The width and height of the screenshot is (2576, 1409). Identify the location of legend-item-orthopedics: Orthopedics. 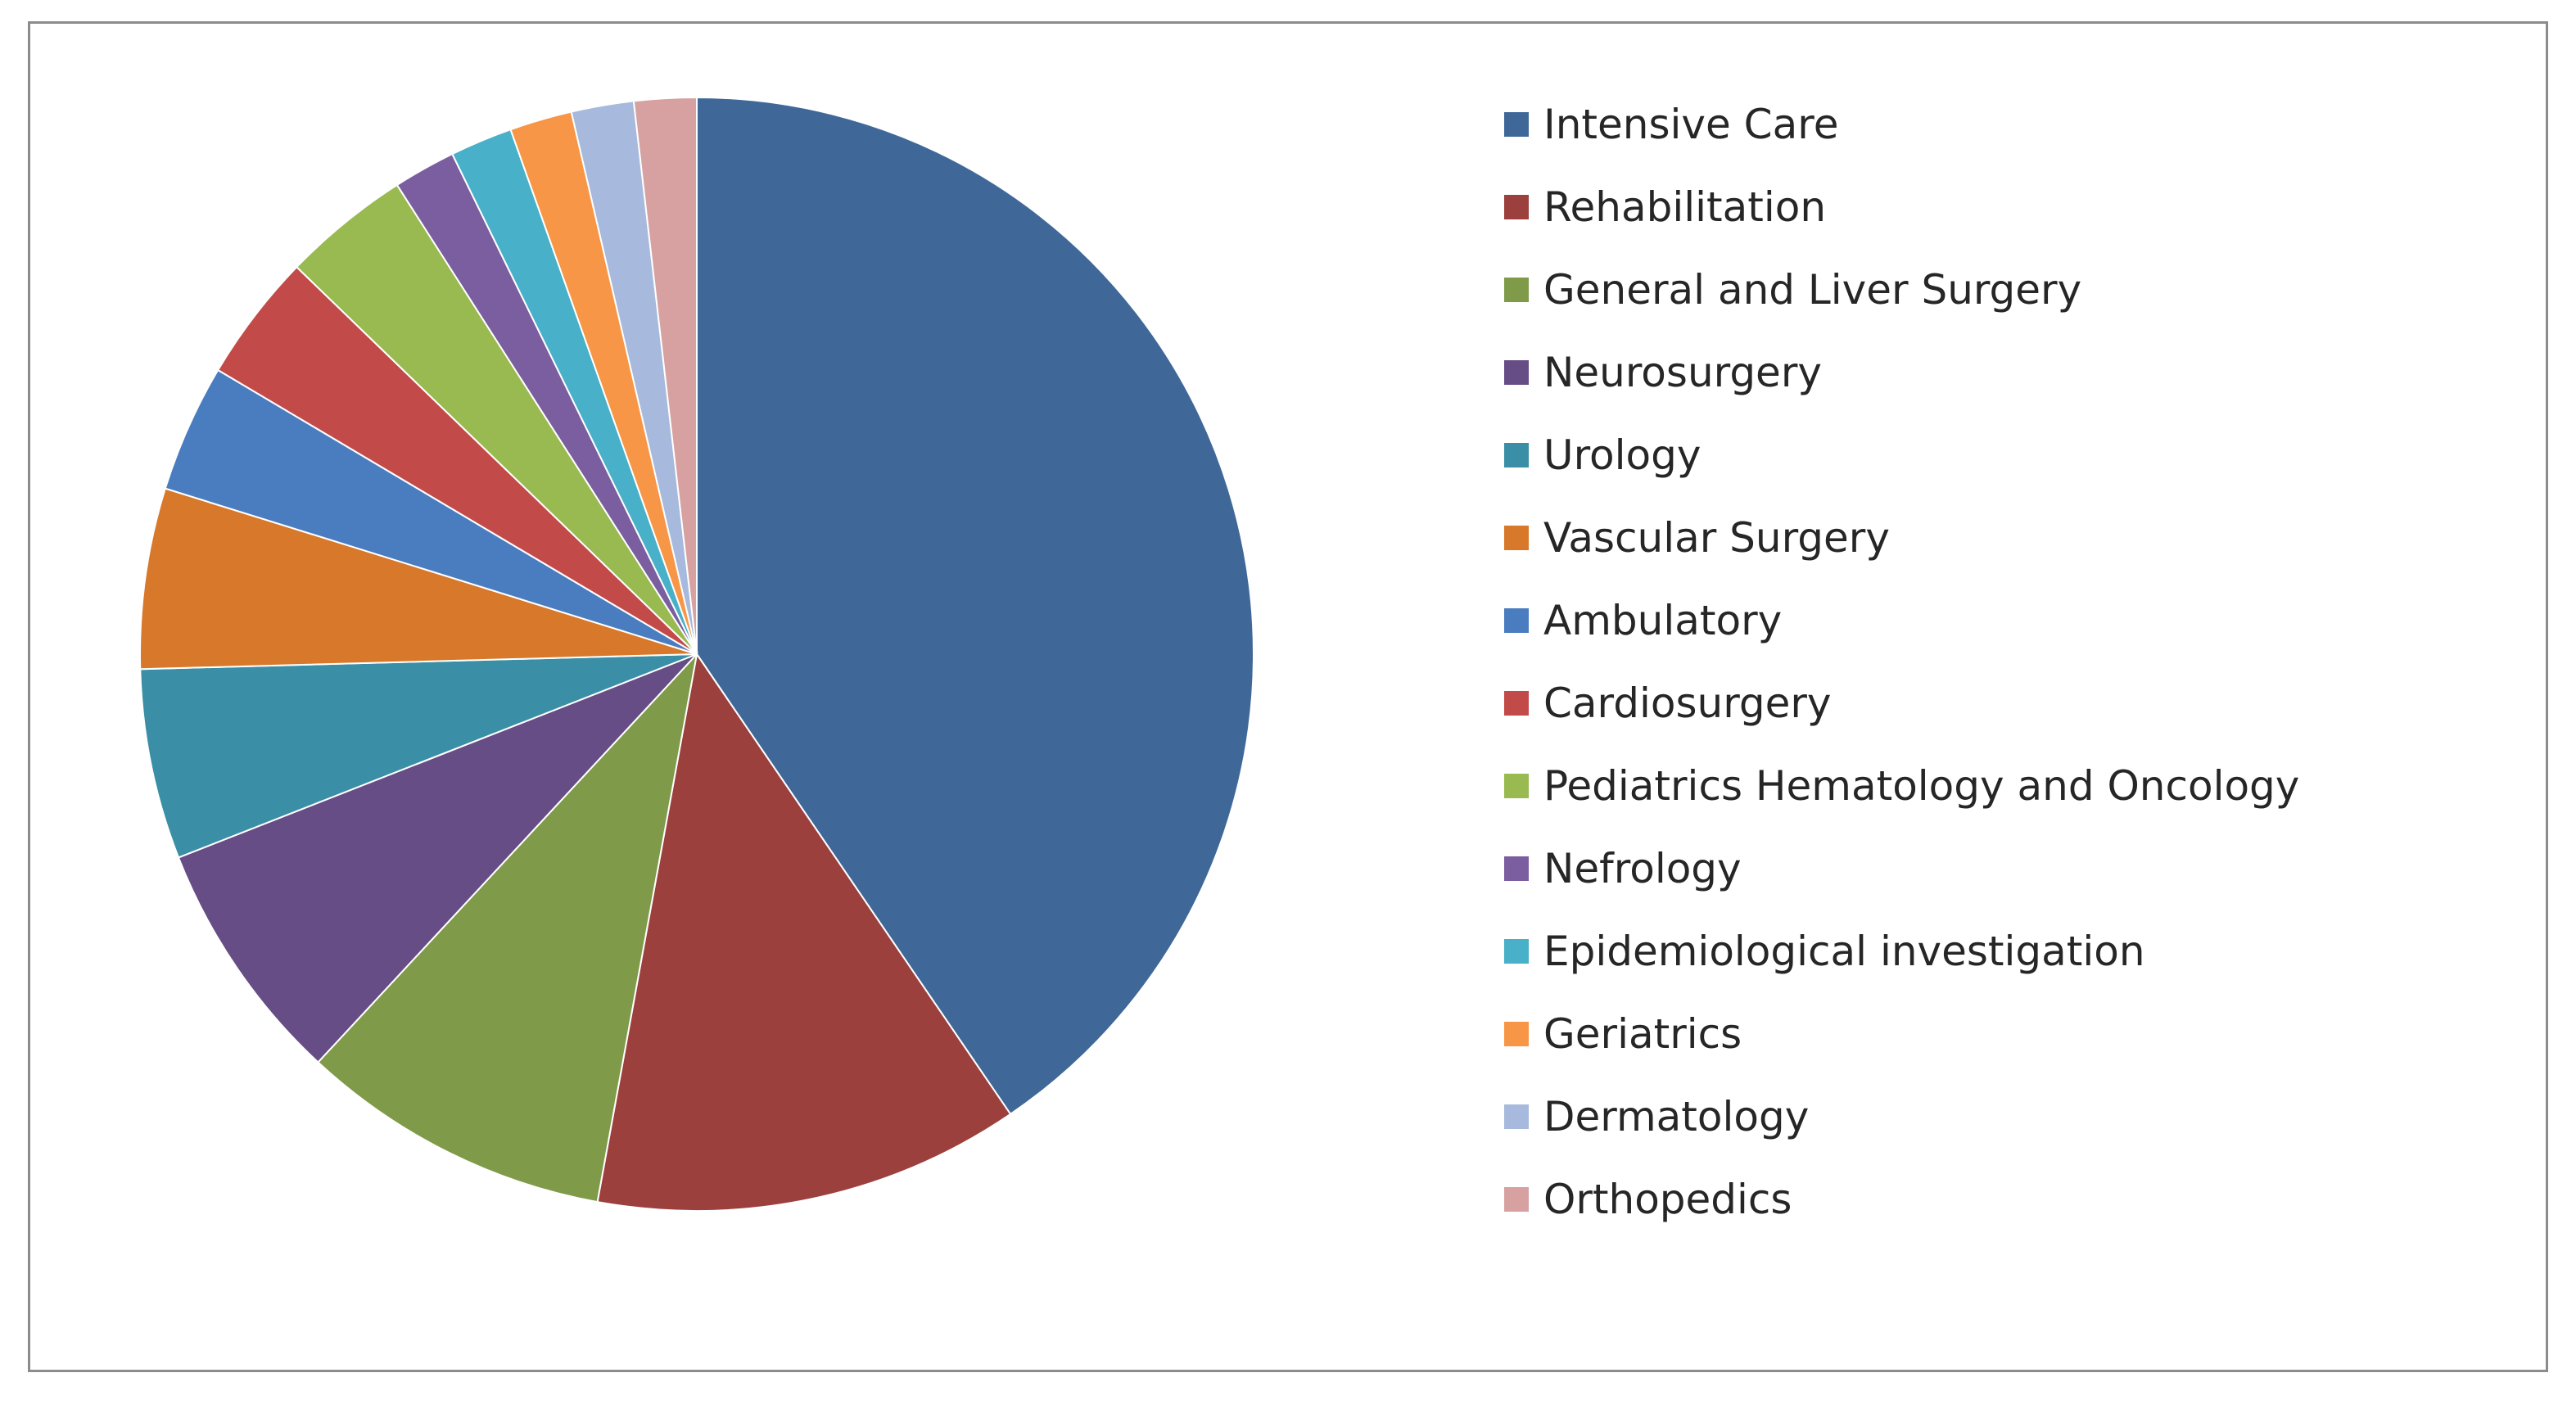
(1901, 1199).